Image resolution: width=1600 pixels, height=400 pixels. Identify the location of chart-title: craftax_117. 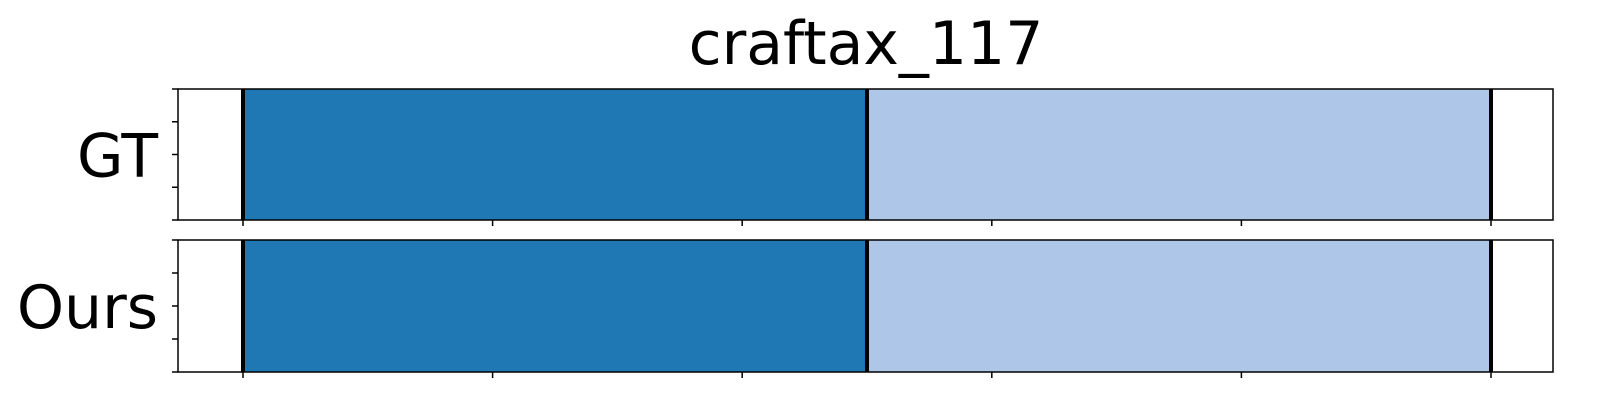
(866, 44).